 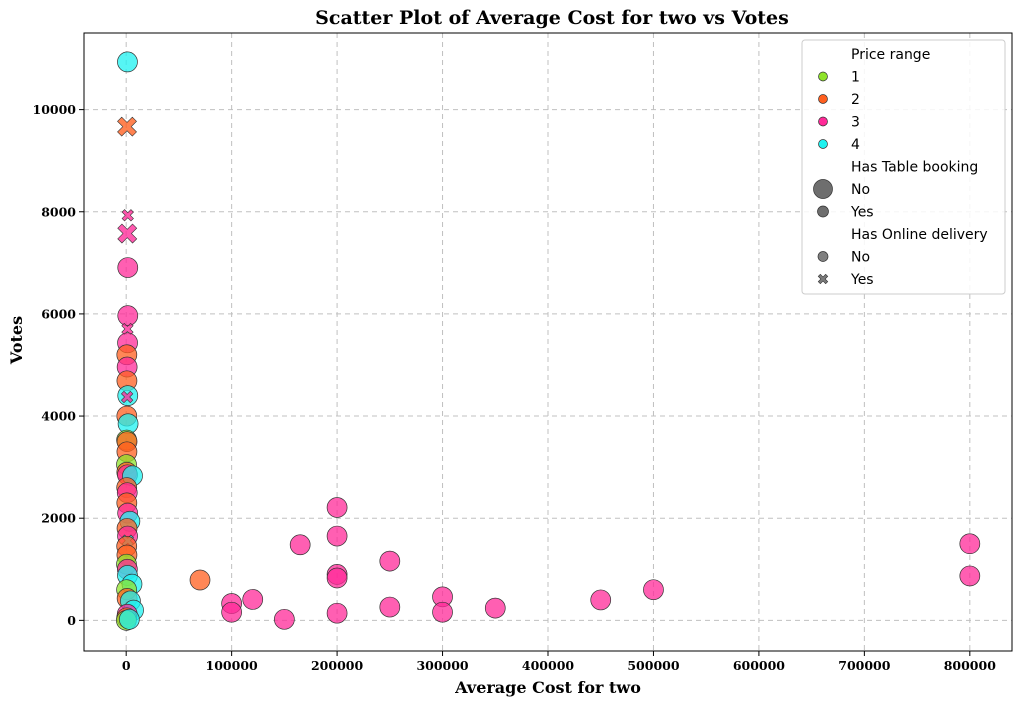 What do you see at coordinates (970, 665) in the screenshot?
I see `x-tick-label: 800000` at bounding box center [970, 665].